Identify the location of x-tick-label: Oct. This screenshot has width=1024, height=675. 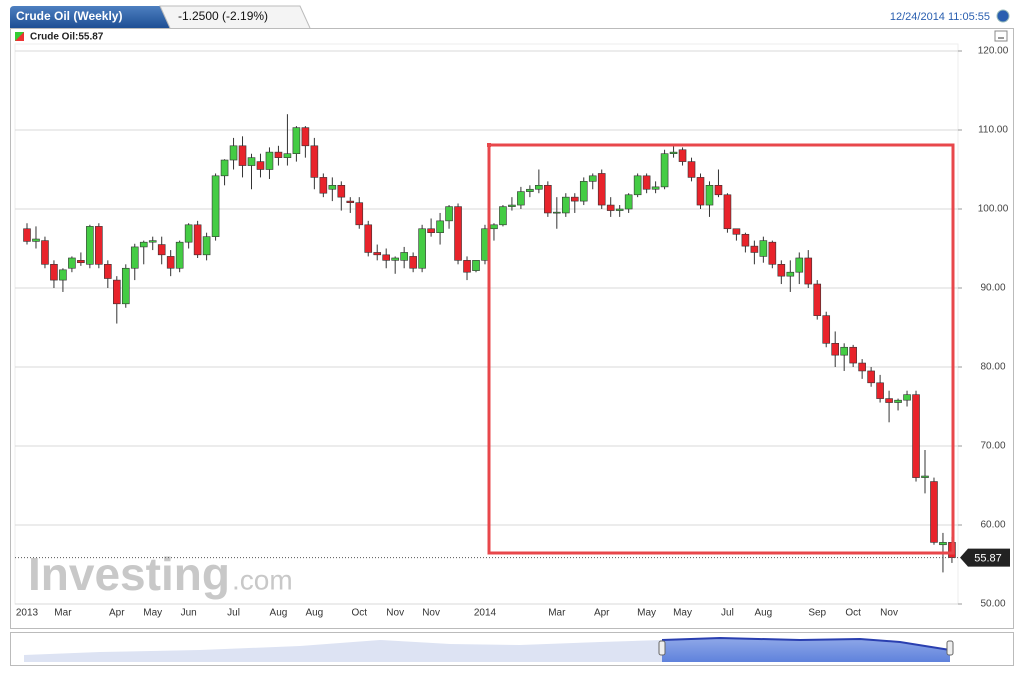
(853, 613).